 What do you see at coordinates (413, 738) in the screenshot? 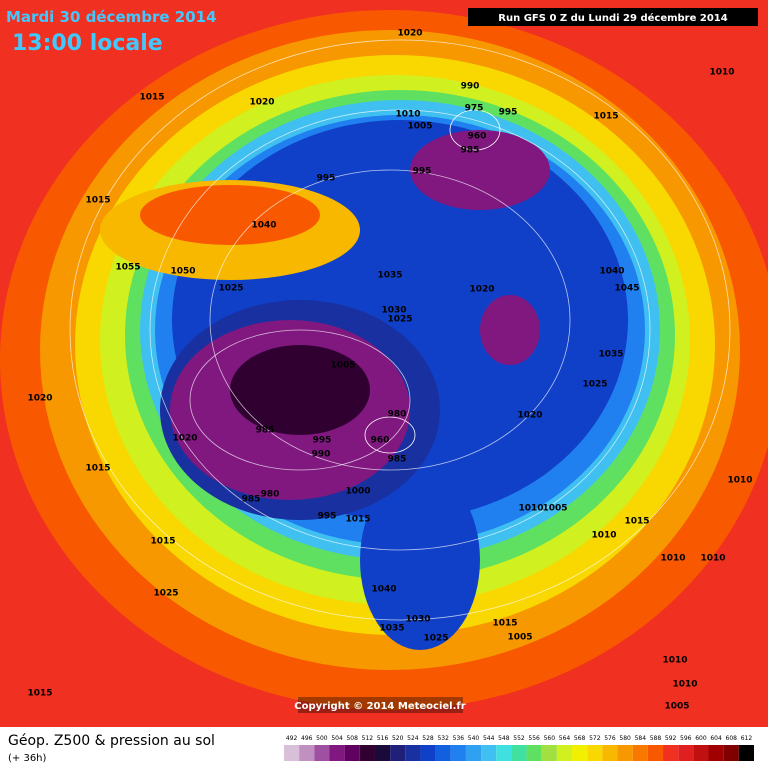
I see `scale-label: 524` at bounding box center [413, 738].